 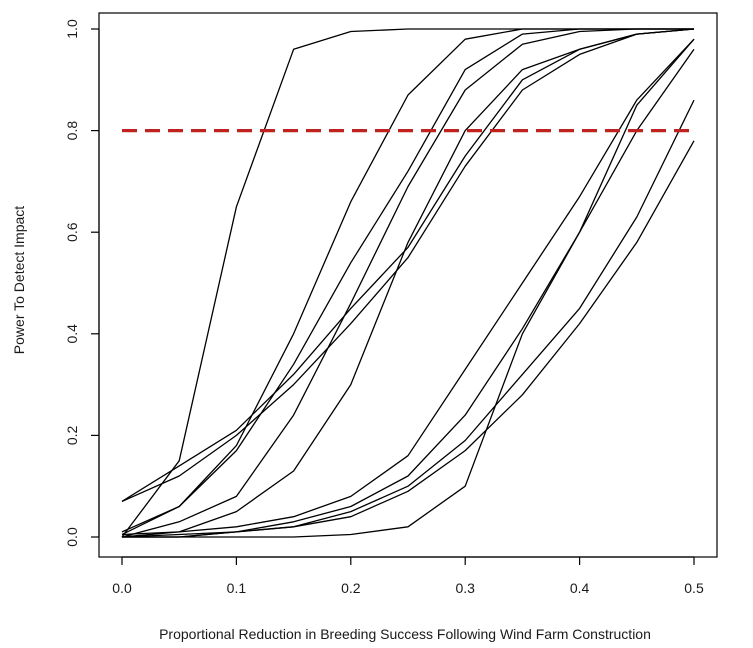 I want to click on x-tick-label: 0.3, so click(x=465, y=588).